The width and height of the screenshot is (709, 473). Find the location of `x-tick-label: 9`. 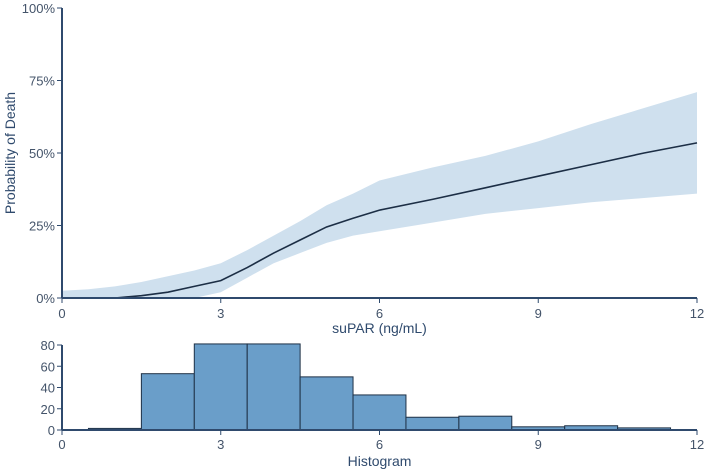

x-tick-label: 9 is located at coordinates (538, 313).